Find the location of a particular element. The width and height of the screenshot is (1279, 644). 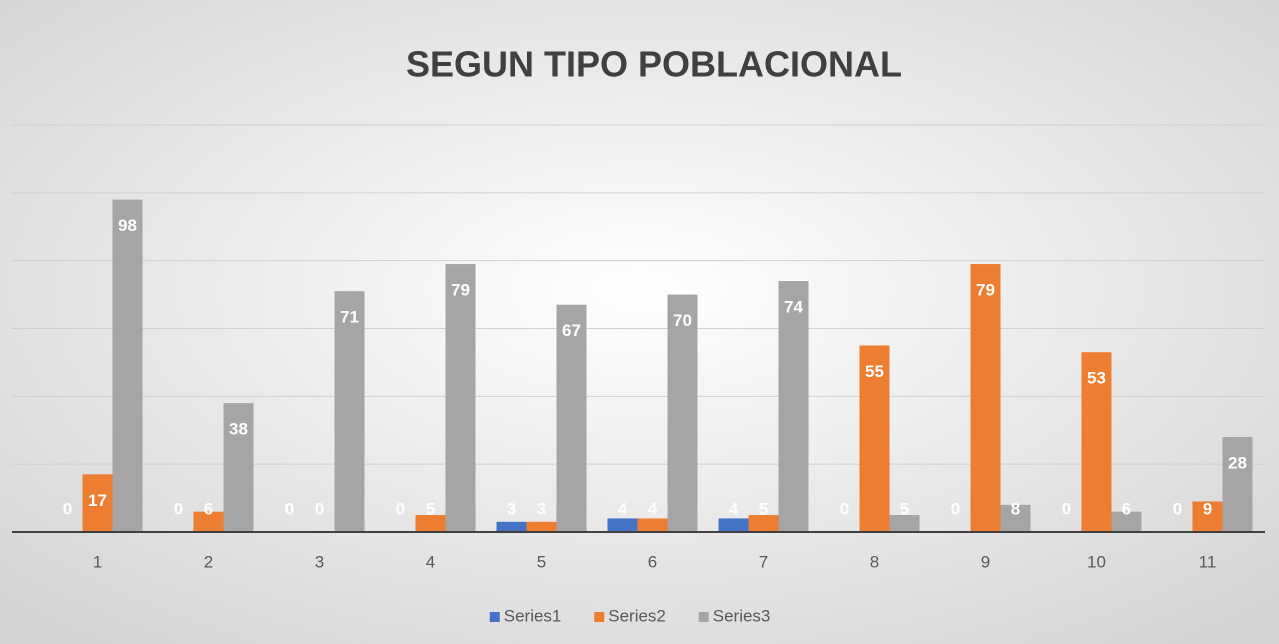

x-tick-label: 8 is located at coordinates (874, 561).